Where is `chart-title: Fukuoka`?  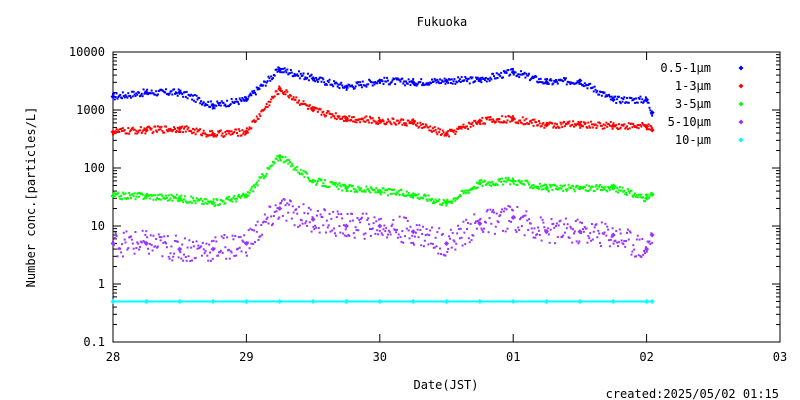 chart-title: Fukuoka is located at coordinates (442, 22).